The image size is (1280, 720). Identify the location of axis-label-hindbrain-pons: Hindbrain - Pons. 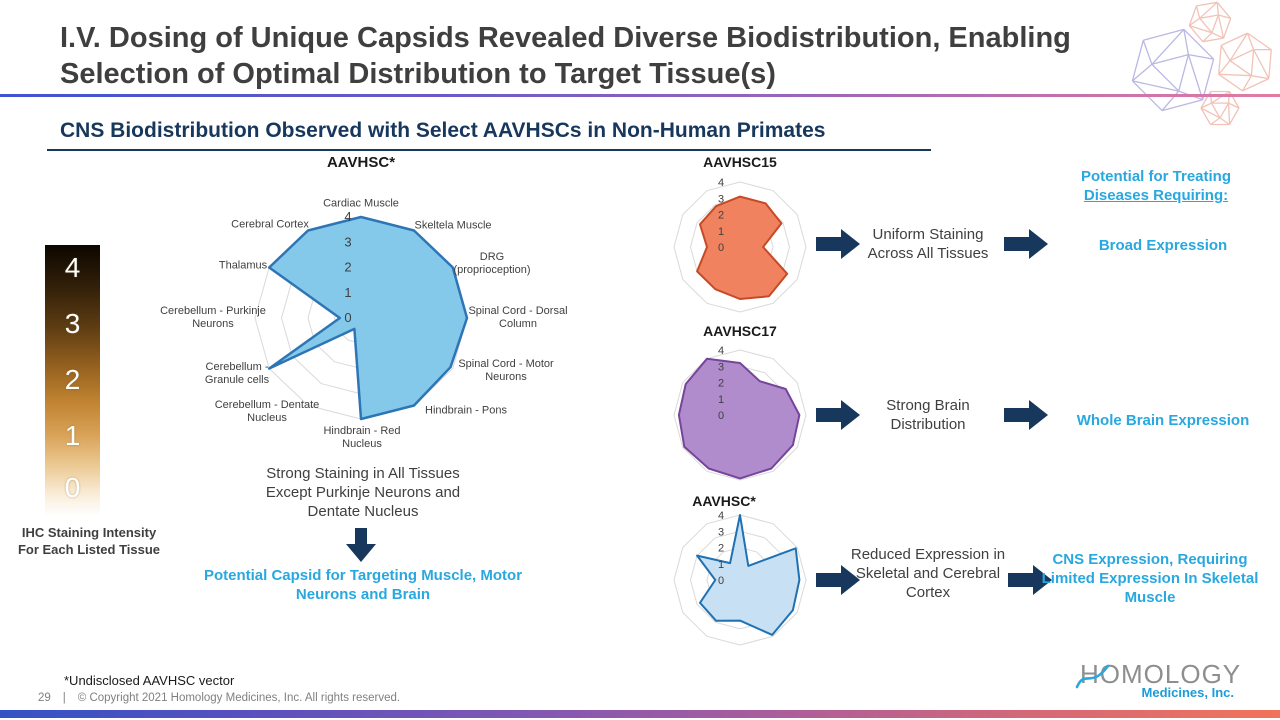
(466, 410).